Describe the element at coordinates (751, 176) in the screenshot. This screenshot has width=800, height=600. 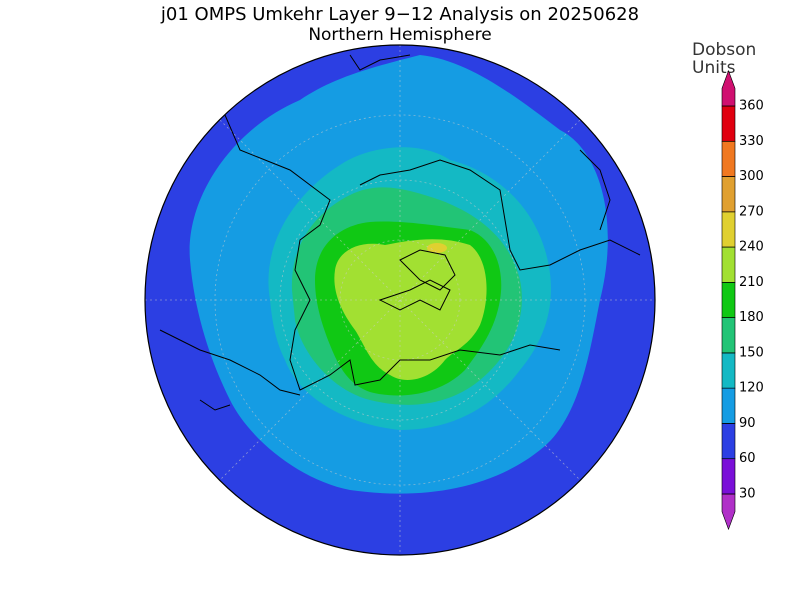
I see `colorbar-tick-label: 300` at that location.